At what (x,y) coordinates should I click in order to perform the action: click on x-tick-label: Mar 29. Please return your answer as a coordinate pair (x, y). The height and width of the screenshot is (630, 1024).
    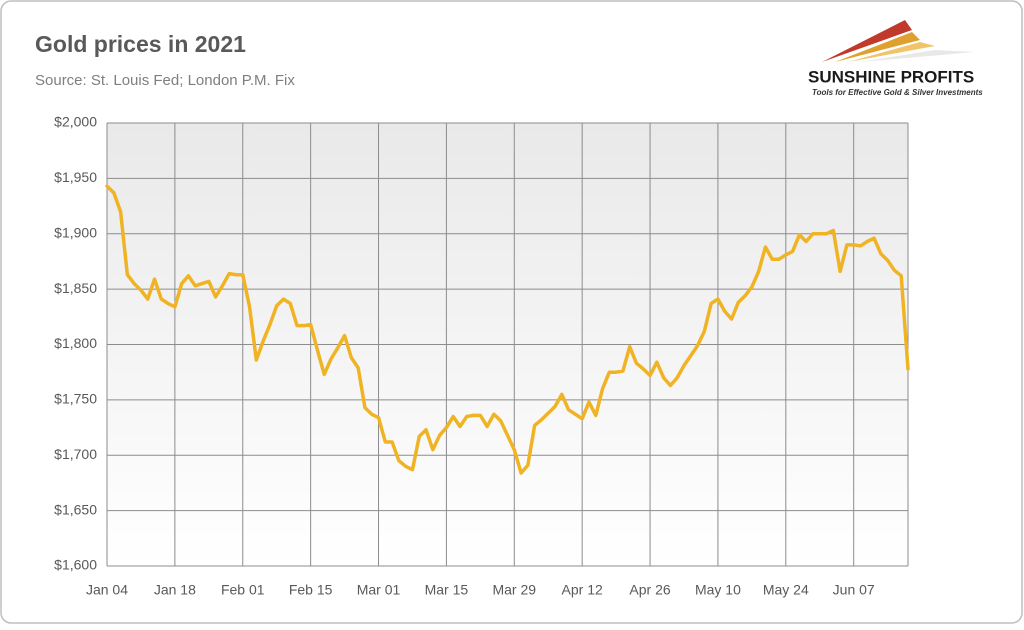
    Looking at the image, I should click on (514, 590).